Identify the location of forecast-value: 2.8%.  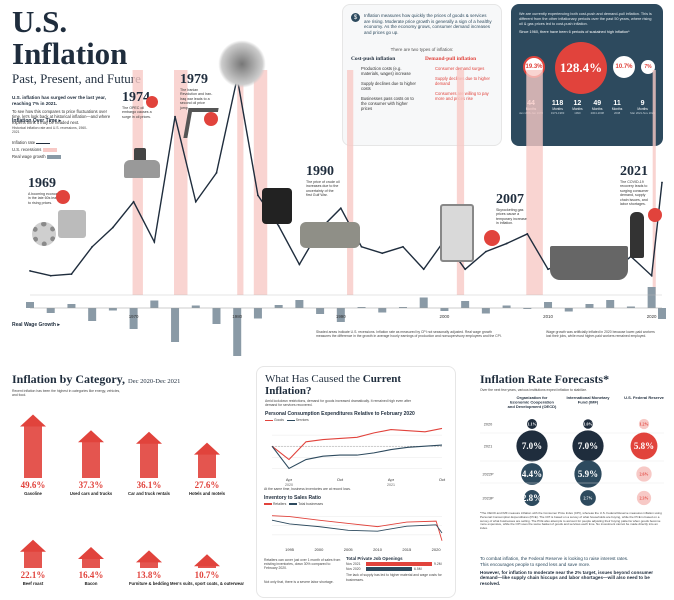
(532, 498).